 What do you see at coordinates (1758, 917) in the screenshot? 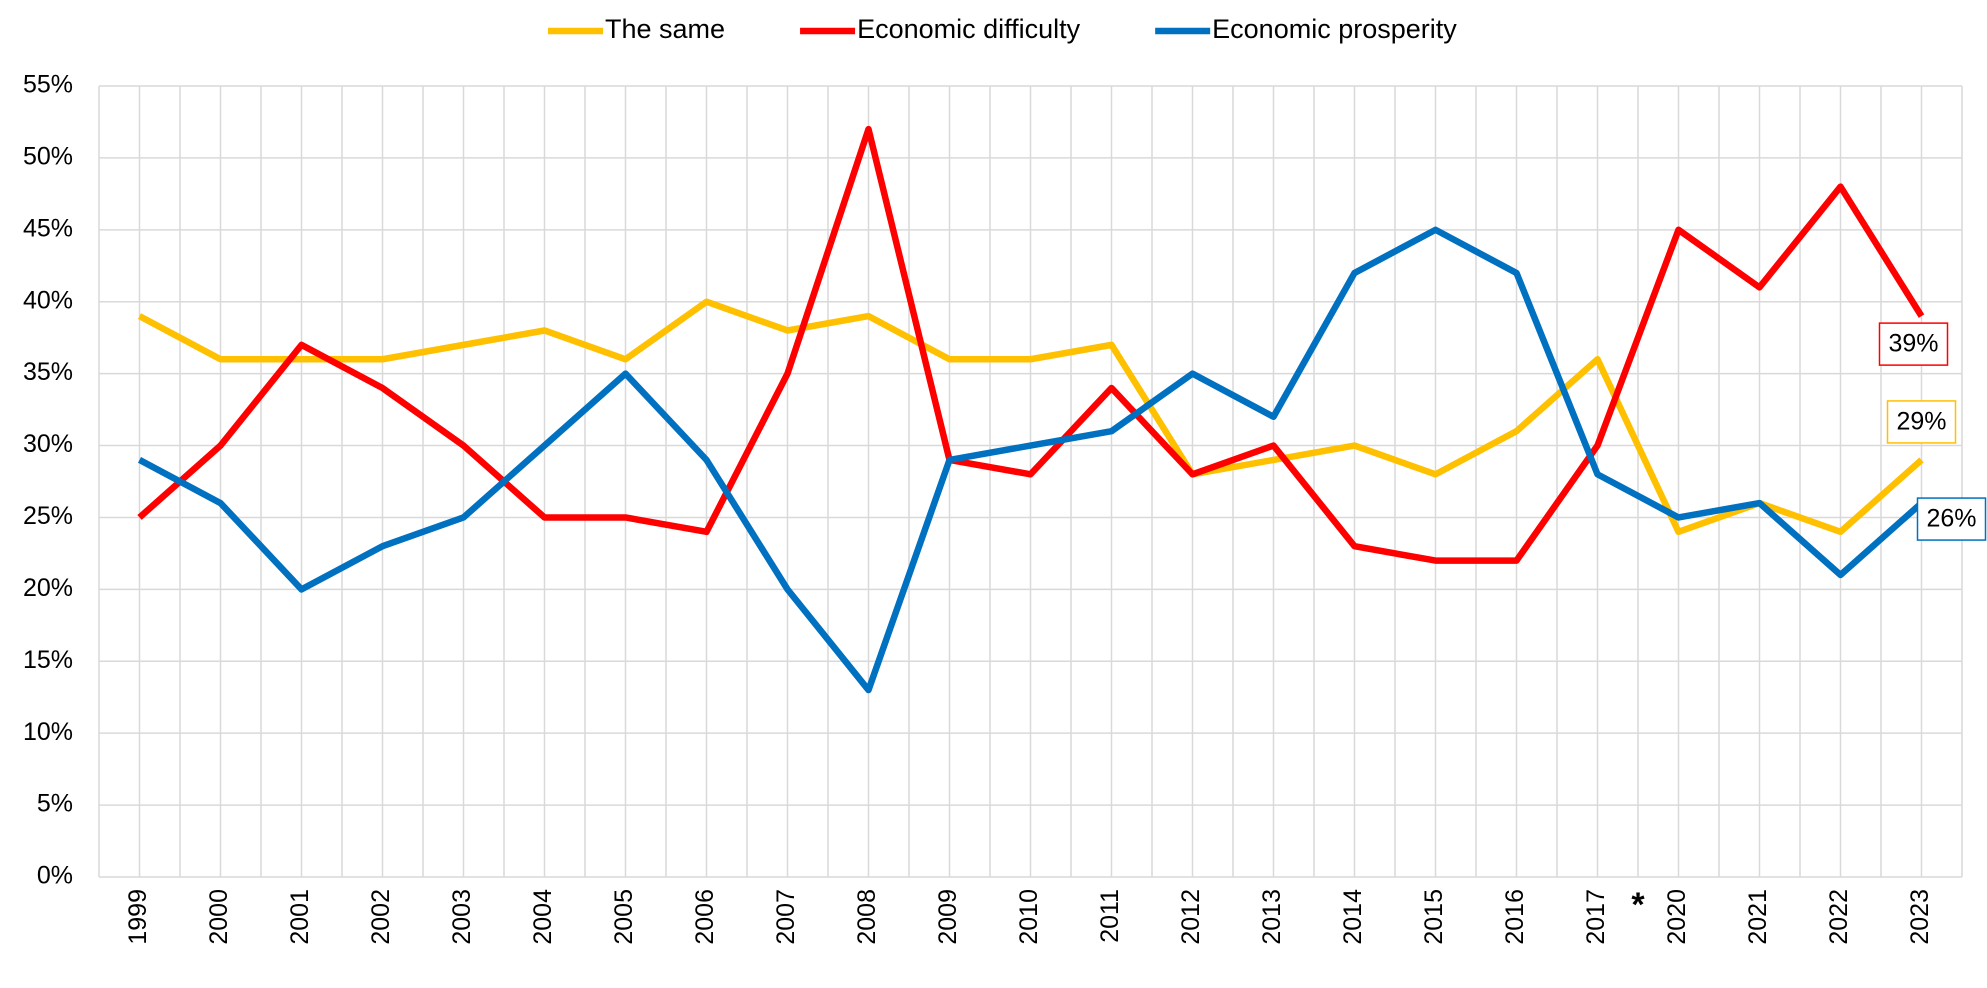
I see `x-tick-label: 2021` at bounding box center [1758, 917].